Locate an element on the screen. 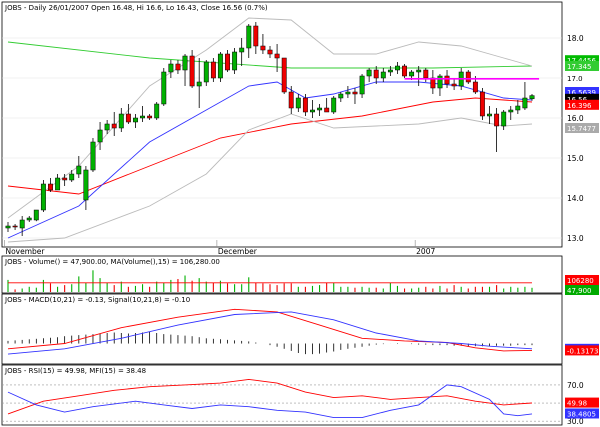 This screenshot has width=600, height=427. date-axis-labels: November December 2007 is located at coordinates (220, 251).